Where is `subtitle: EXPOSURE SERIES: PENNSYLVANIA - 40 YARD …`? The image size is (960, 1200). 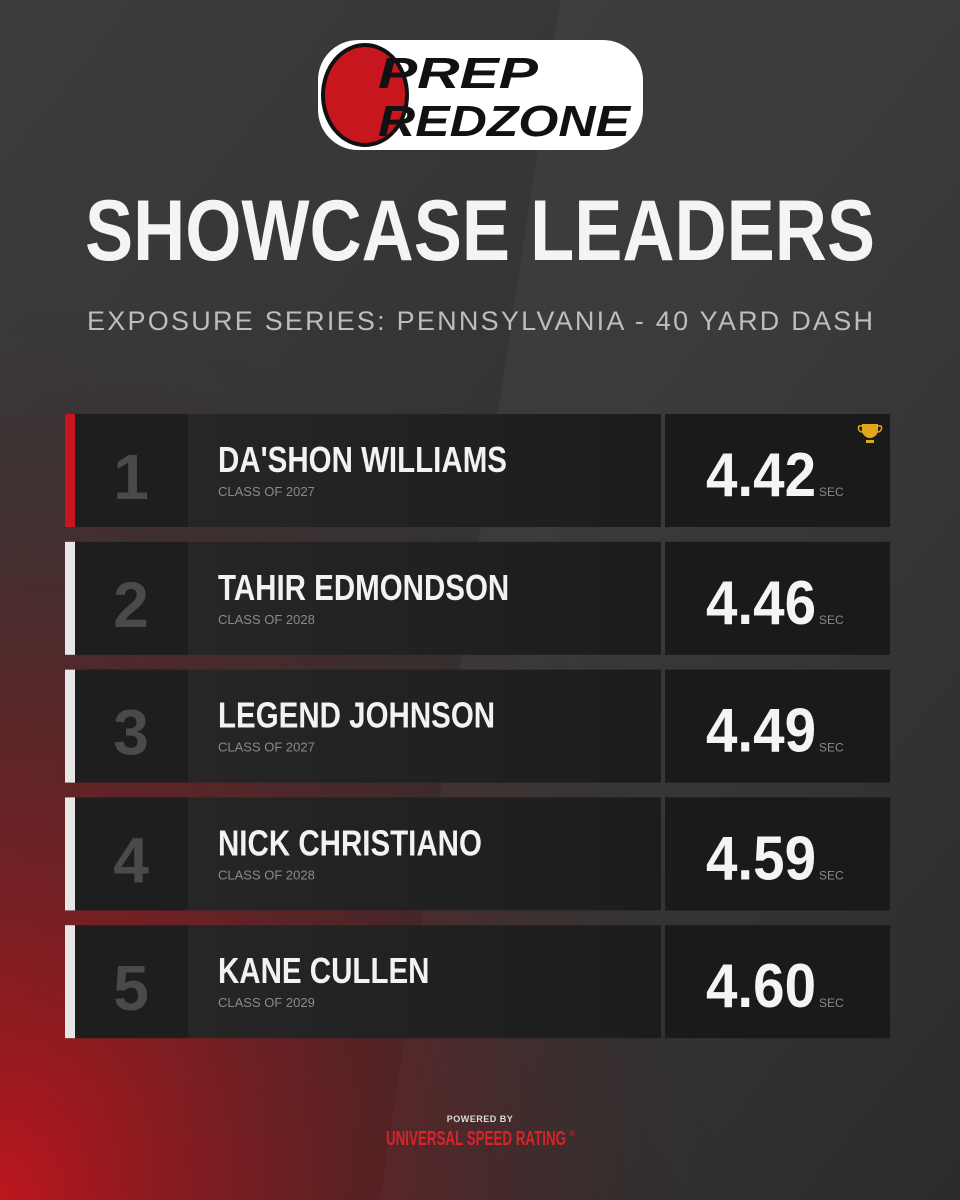 subtitle: EXPOSURE SERIES: PENNSYLVANIA - 40 YARD … is located at coordinates (480, 321).